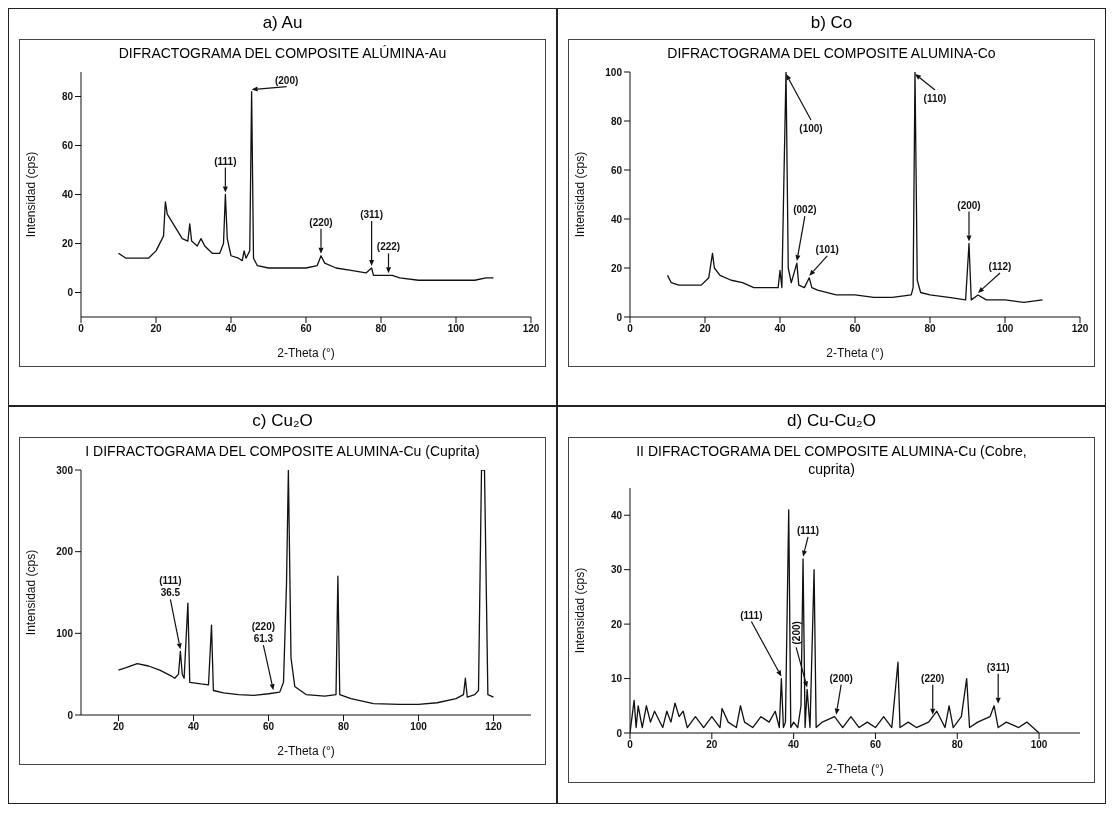 The height and width of the screenshot is (814, 1115). I want to click on annotation: (100), so click(811, 128).